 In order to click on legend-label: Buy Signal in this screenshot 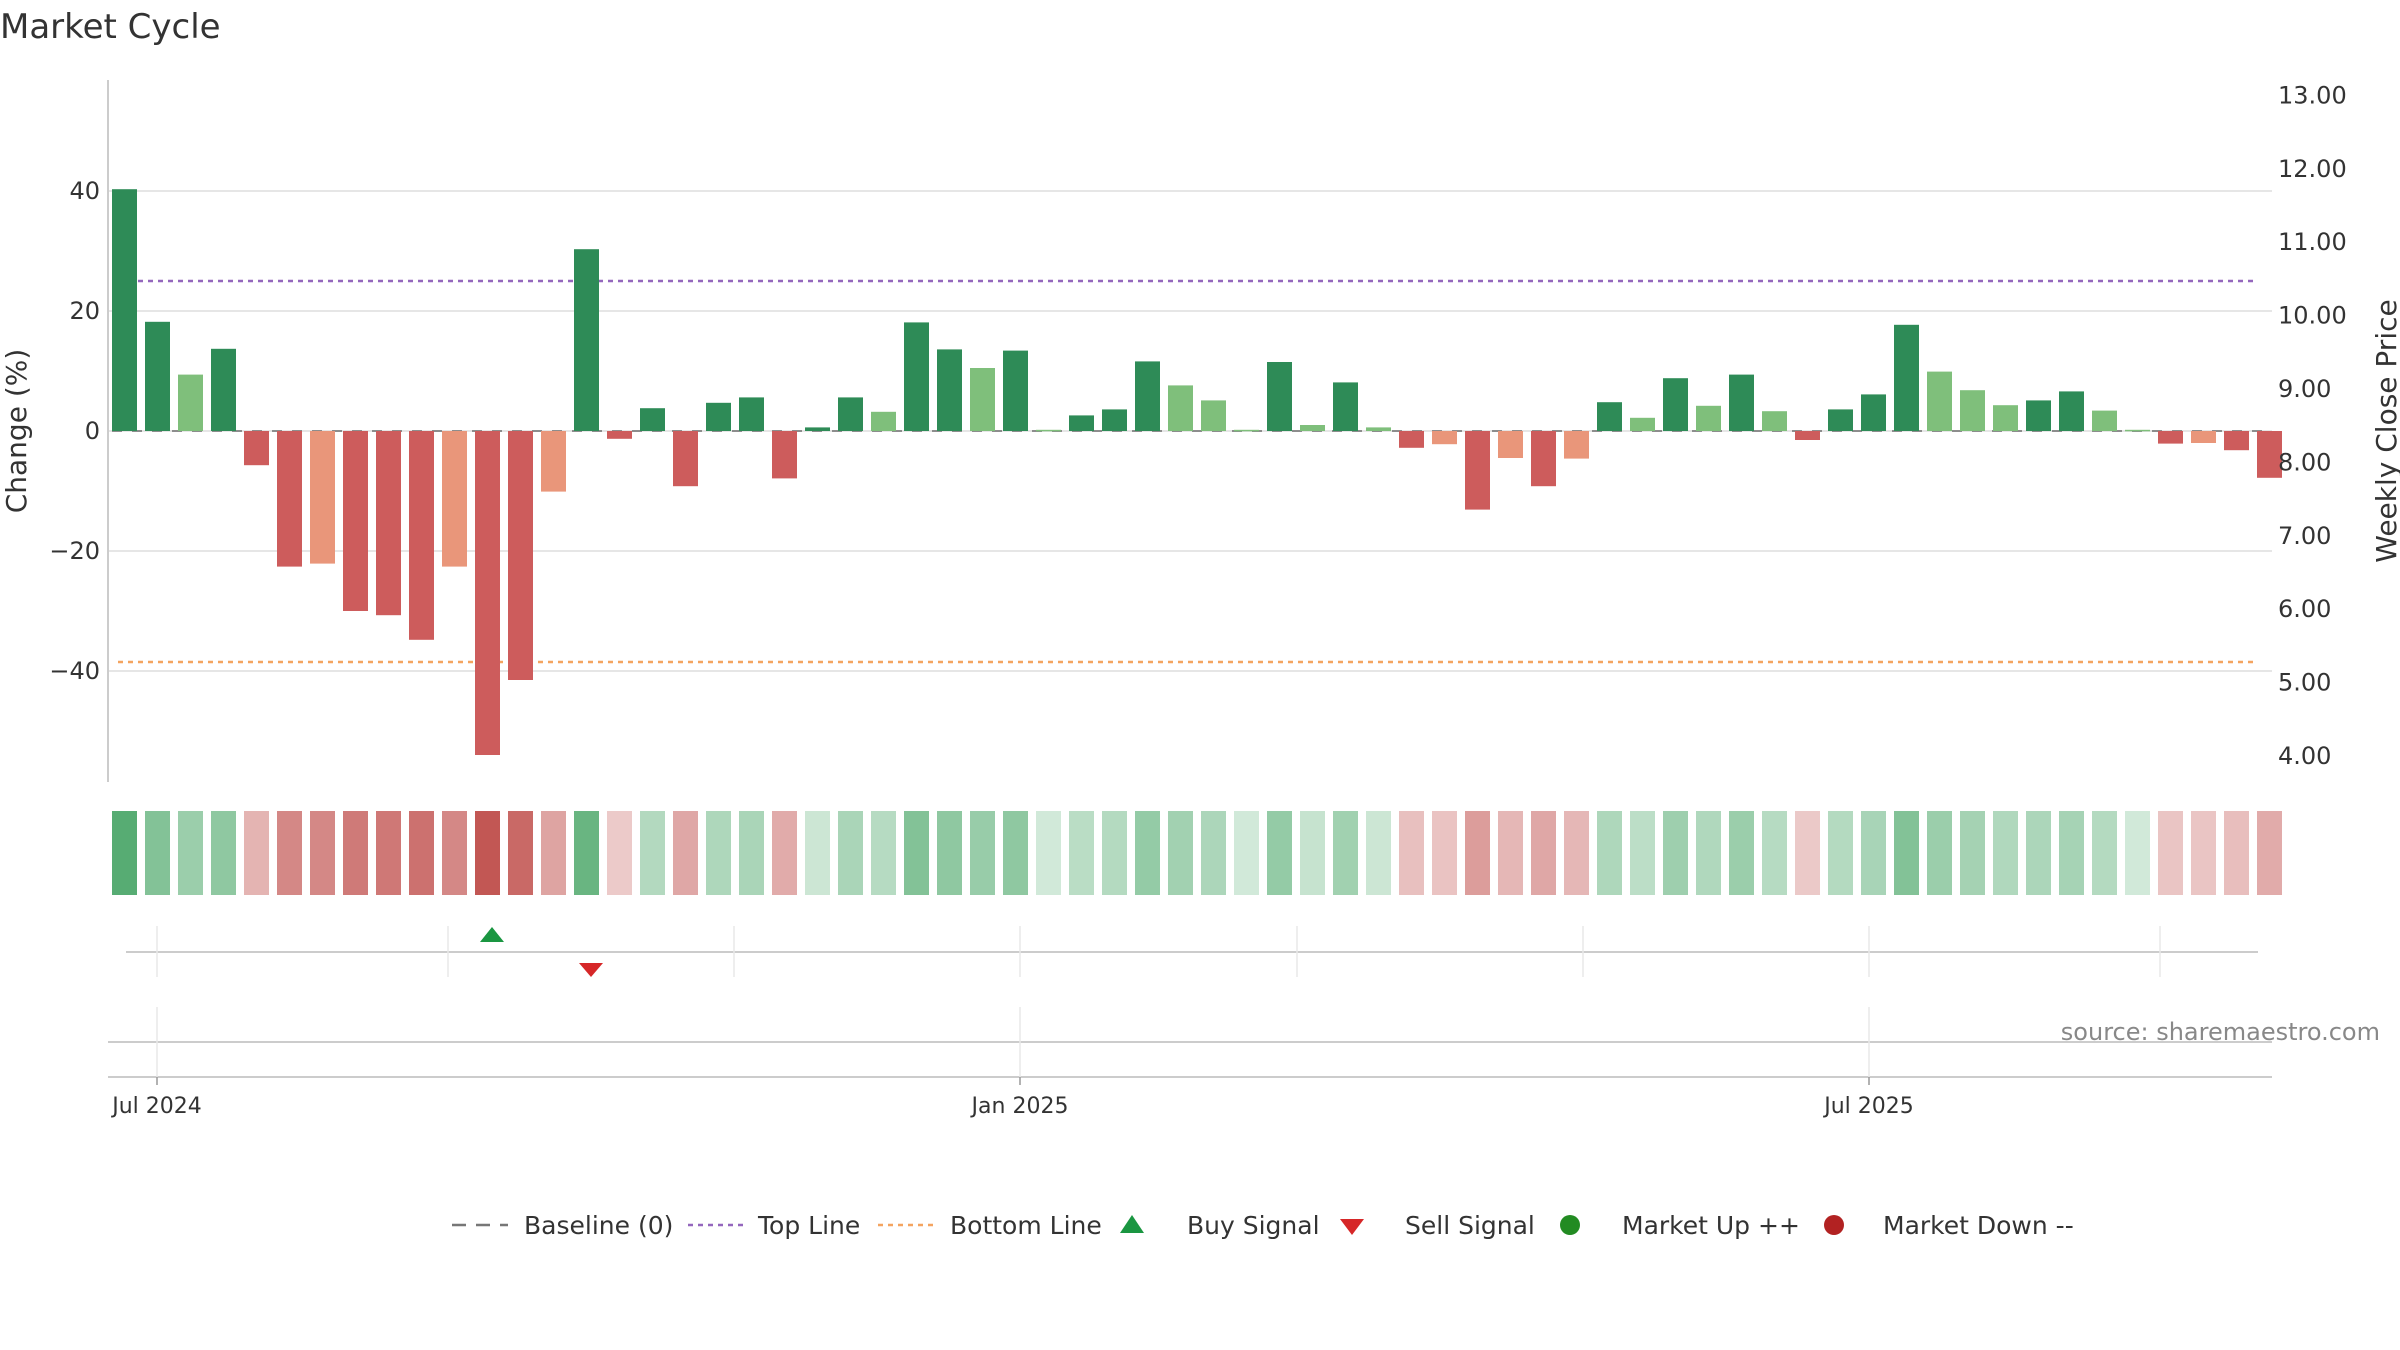, I will do `click(1253, 1225)`.